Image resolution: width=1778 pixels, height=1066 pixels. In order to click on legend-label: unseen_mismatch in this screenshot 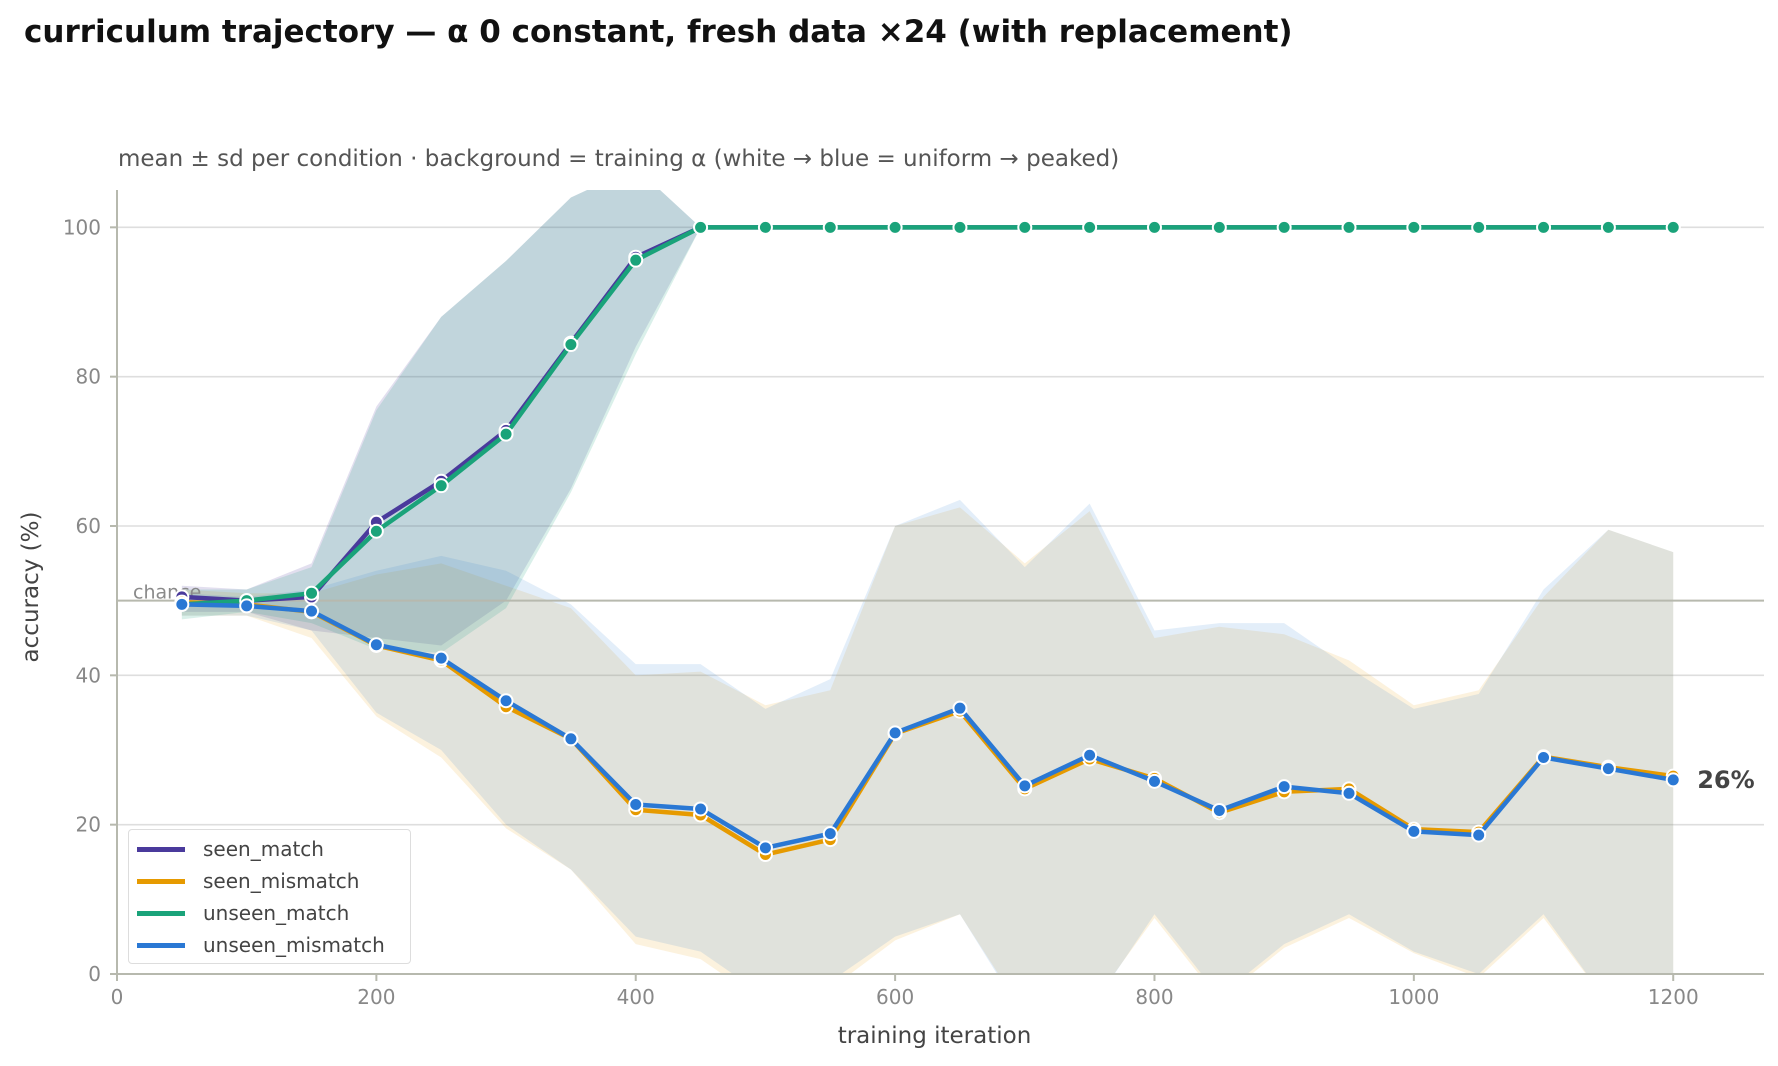, I will do `click(294, 945)`.